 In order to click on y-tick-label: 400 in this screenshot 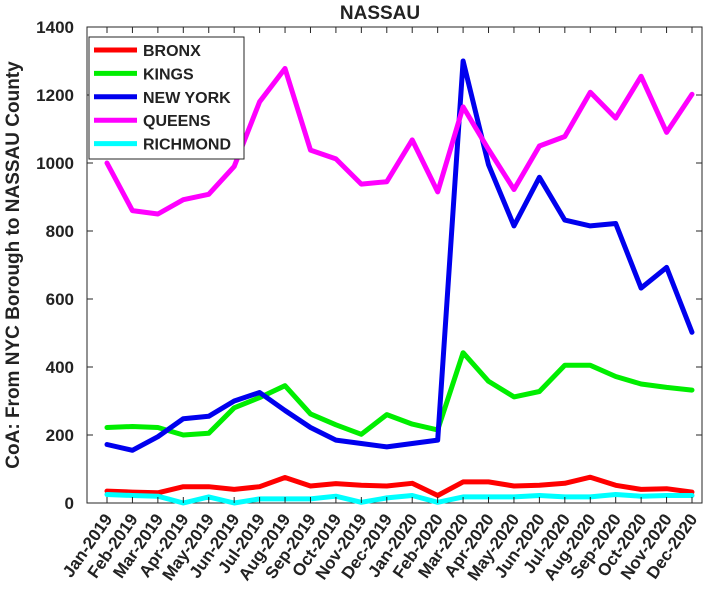, I will do `click(60, 367)`.